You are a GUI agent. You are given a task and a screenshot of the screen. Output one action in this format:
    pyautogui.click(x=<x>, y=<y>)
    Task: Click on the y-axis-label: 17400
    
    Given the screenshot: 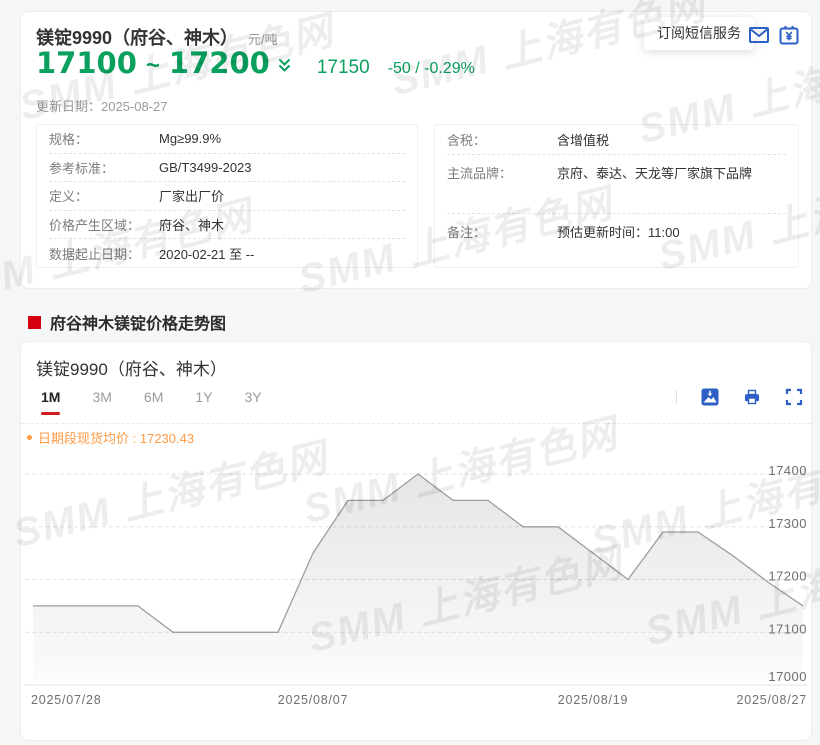 What is the action you would take?
    pyautogui.click(x=787, y=470)
    